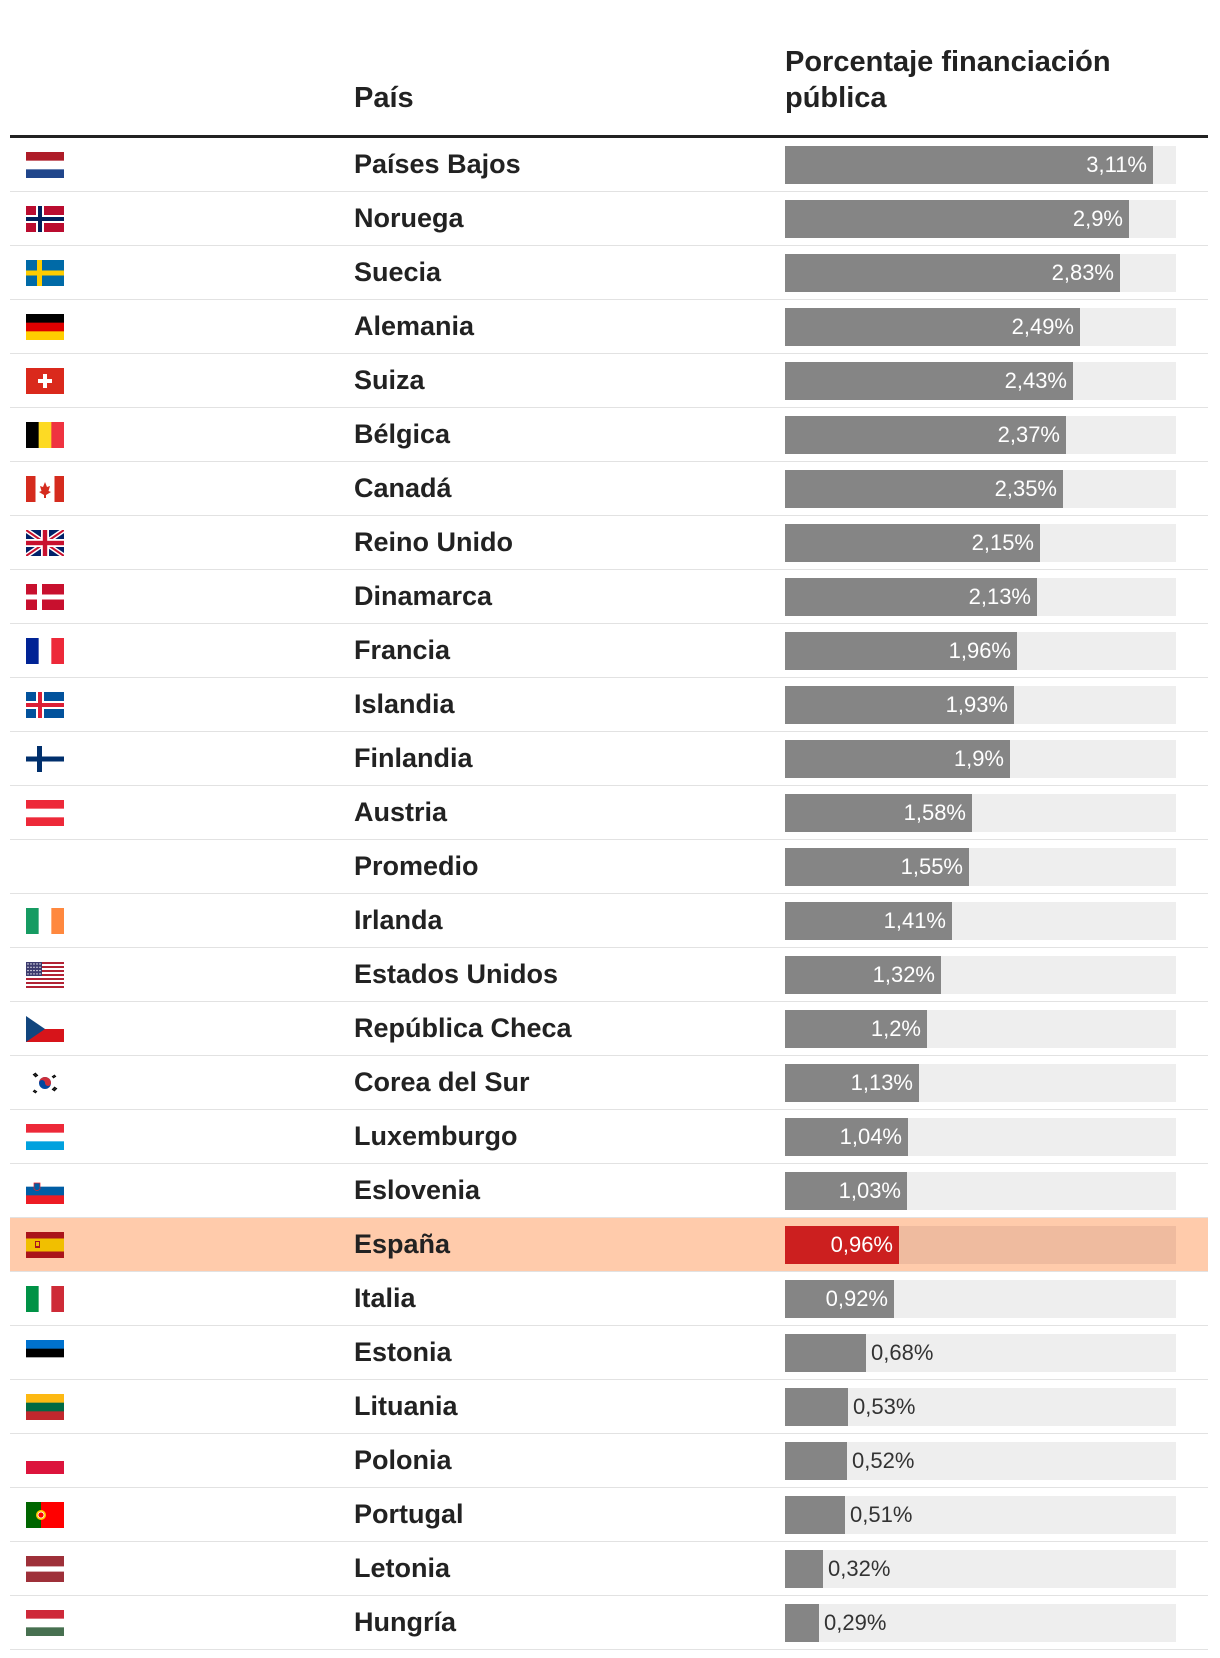  I want to click on canada-flag, so click(45, 489).